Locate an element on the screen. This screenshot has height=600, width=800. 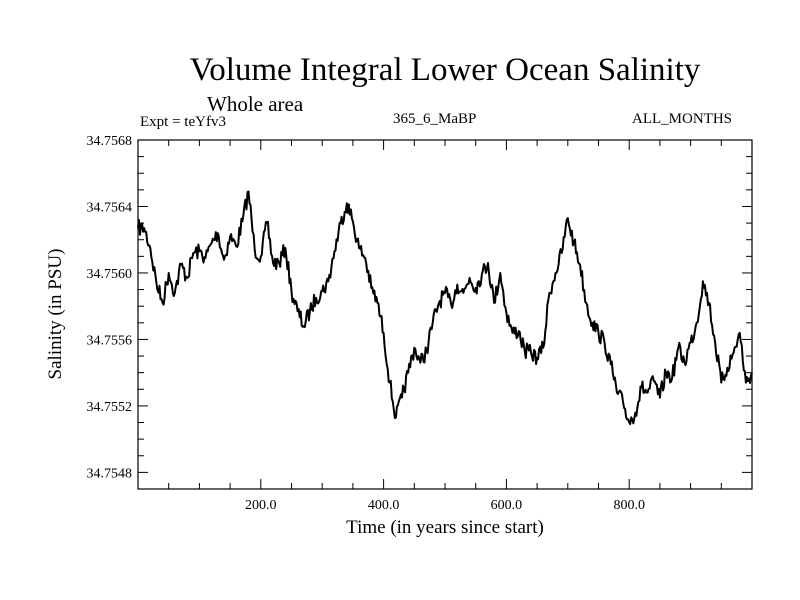
x-tick-label: 400.0 is located at coordinates (384, 505).